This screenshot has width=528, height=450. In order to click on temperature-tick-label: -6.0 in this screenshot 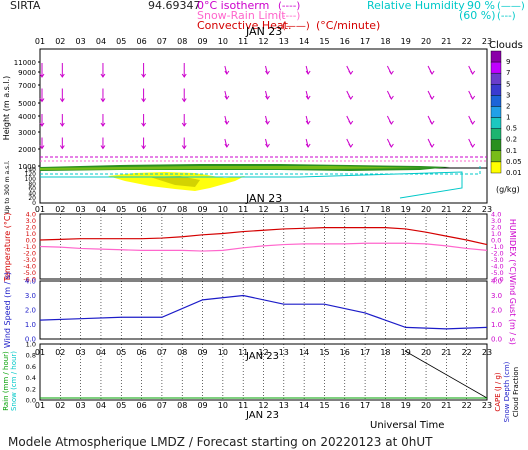, I will do `click(29, 280)`.